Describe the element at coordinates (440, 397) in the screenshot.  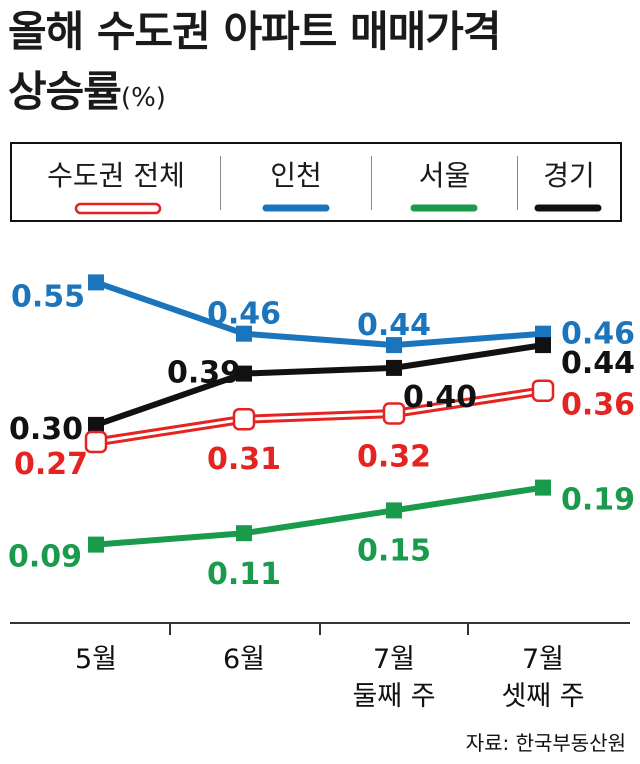
I see `data-label-gyeonggi: 0.40` at that location.